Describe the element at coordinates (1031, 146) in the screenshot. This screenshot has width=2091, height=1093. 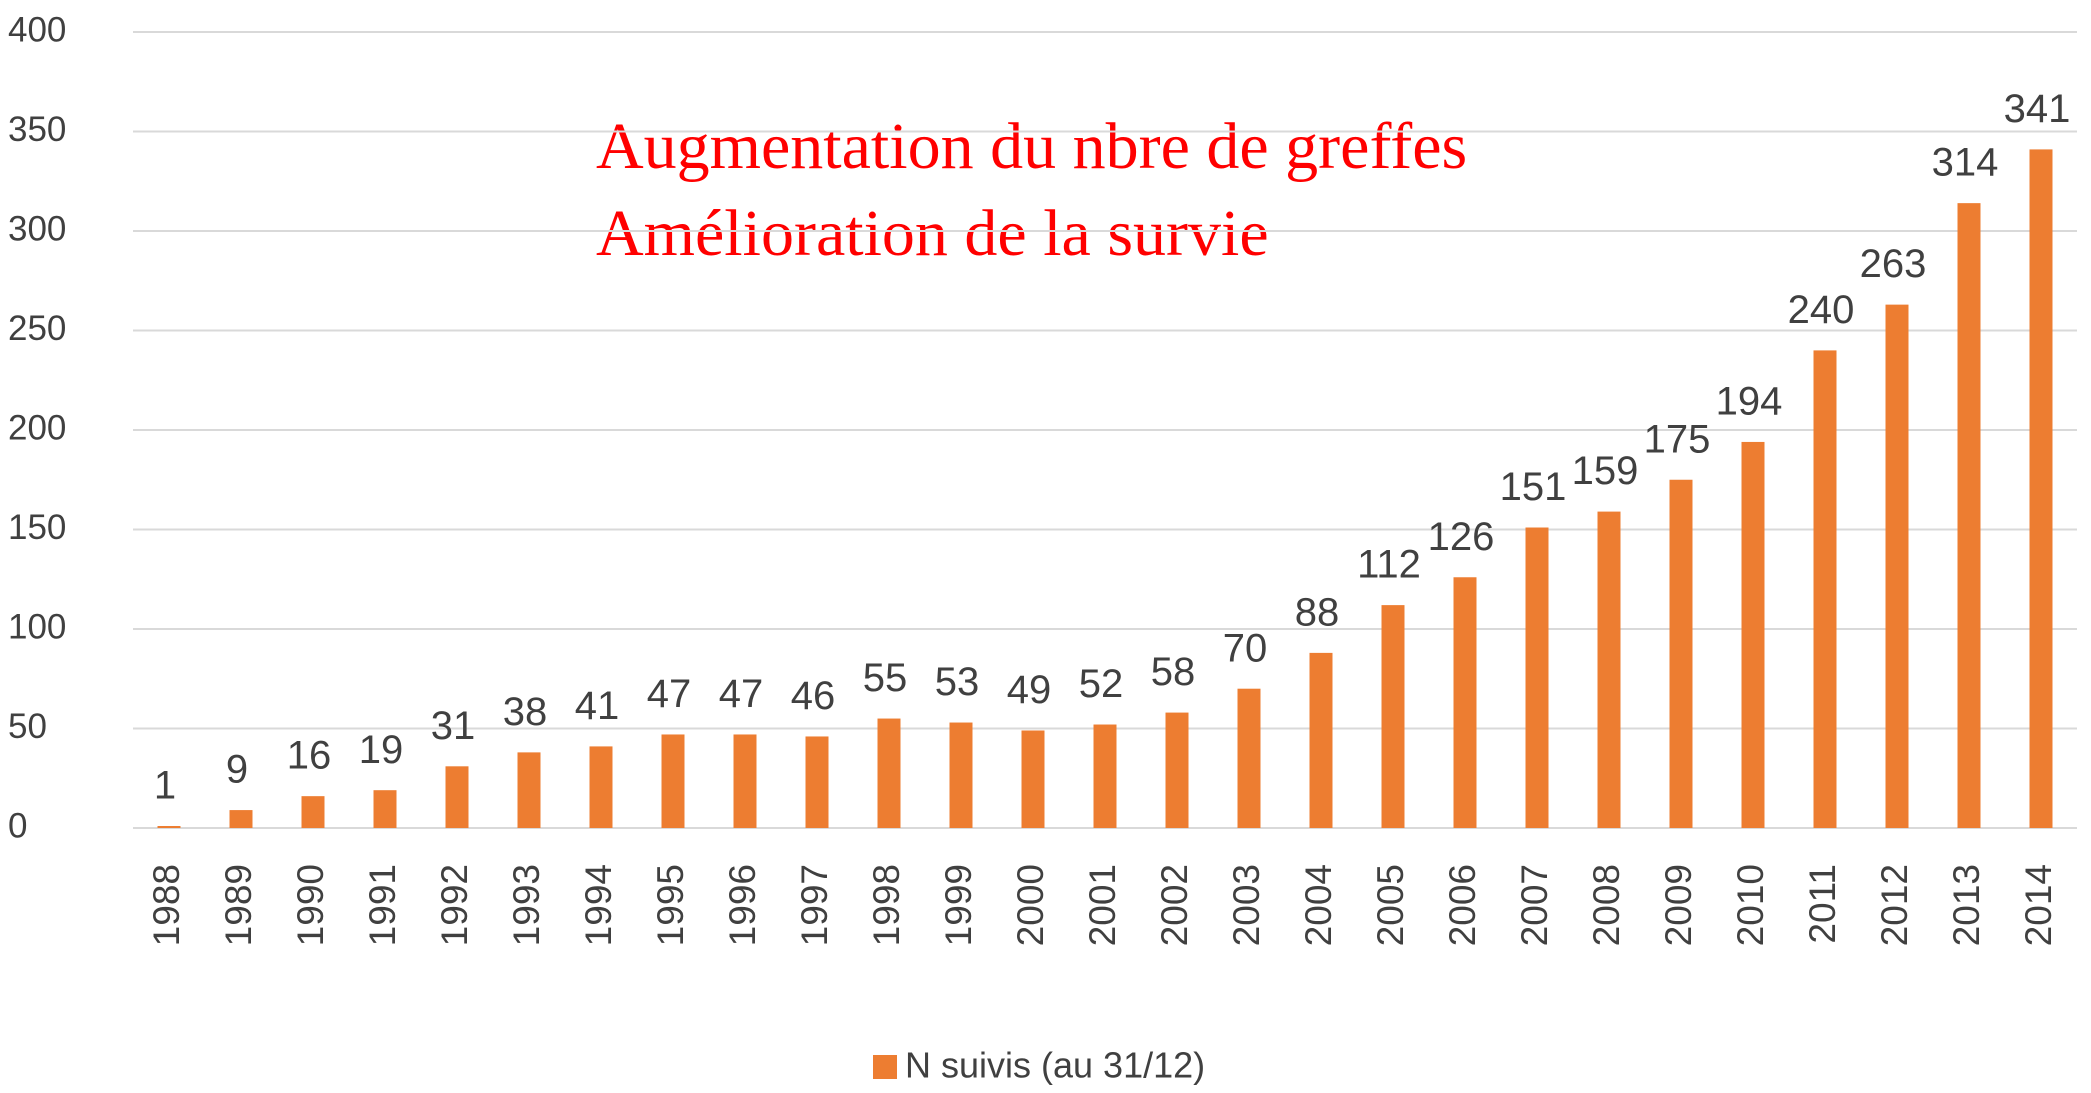
I see `annotation: Augmentation du nbre de greffes` at that location.